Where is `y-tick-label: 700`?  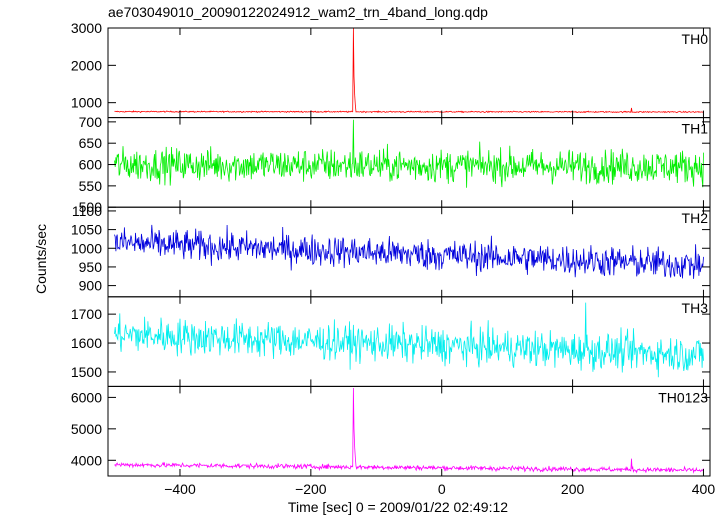
y-tick-label: 700 is located at coordinates (91, 122).